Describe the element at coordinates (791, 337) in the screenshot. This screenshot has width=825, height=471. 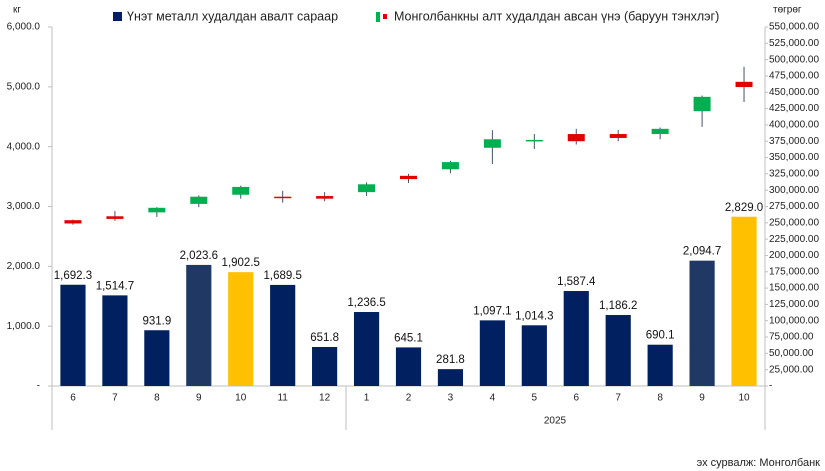
I see `y2-tick-label: 75,000.00` at that location.